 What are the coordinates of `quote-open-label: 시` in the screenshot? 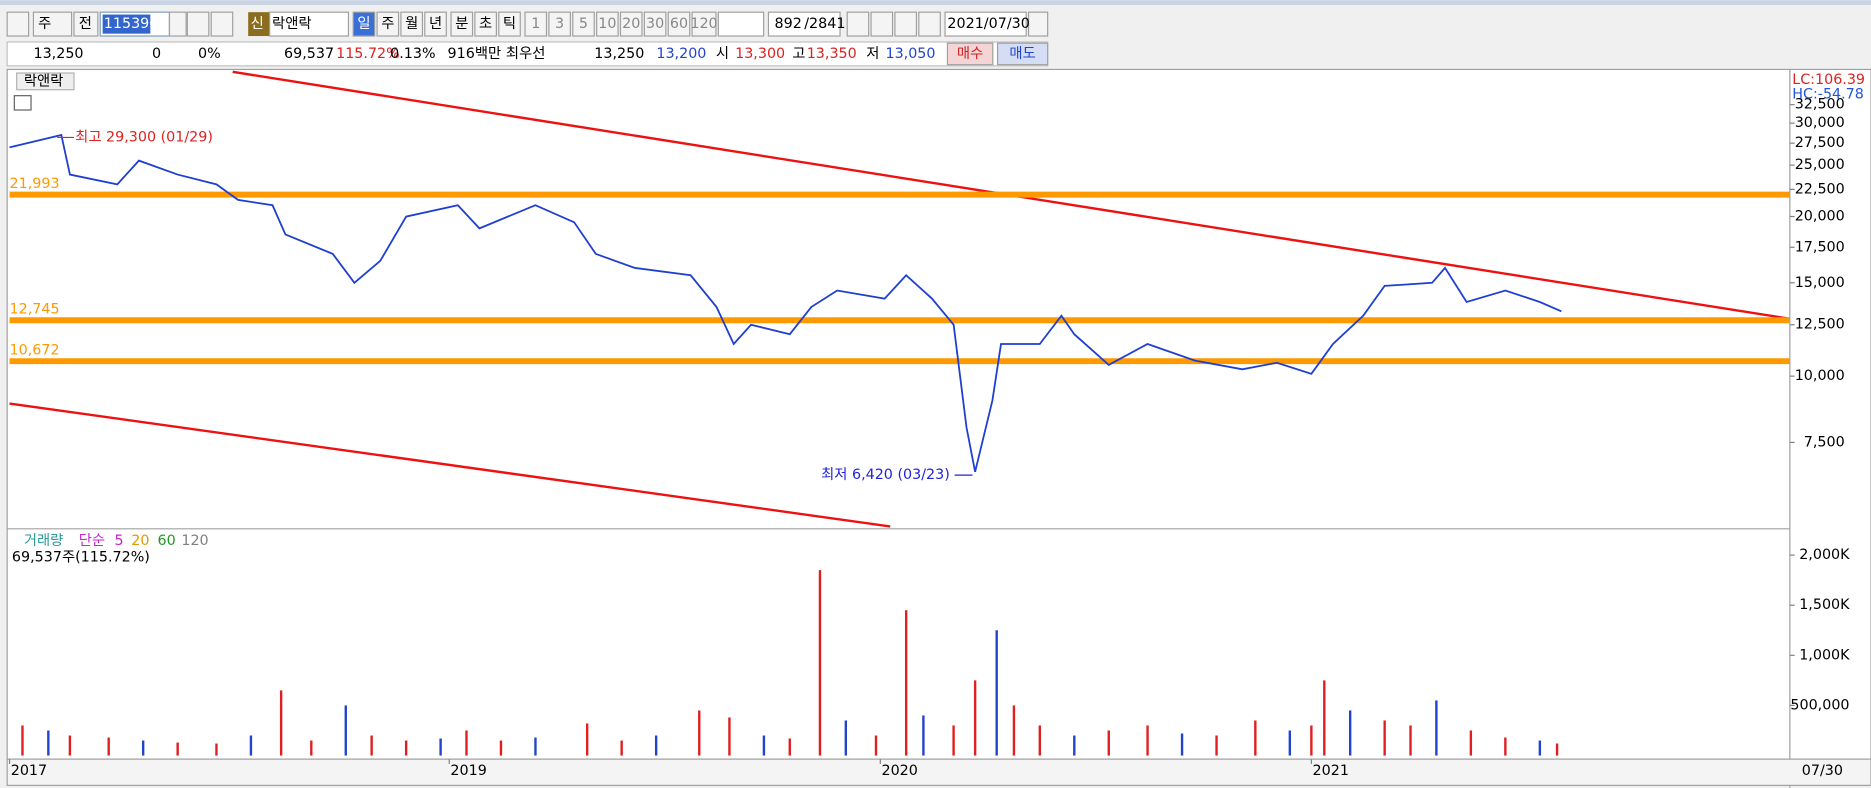 It's located at (722, 54).